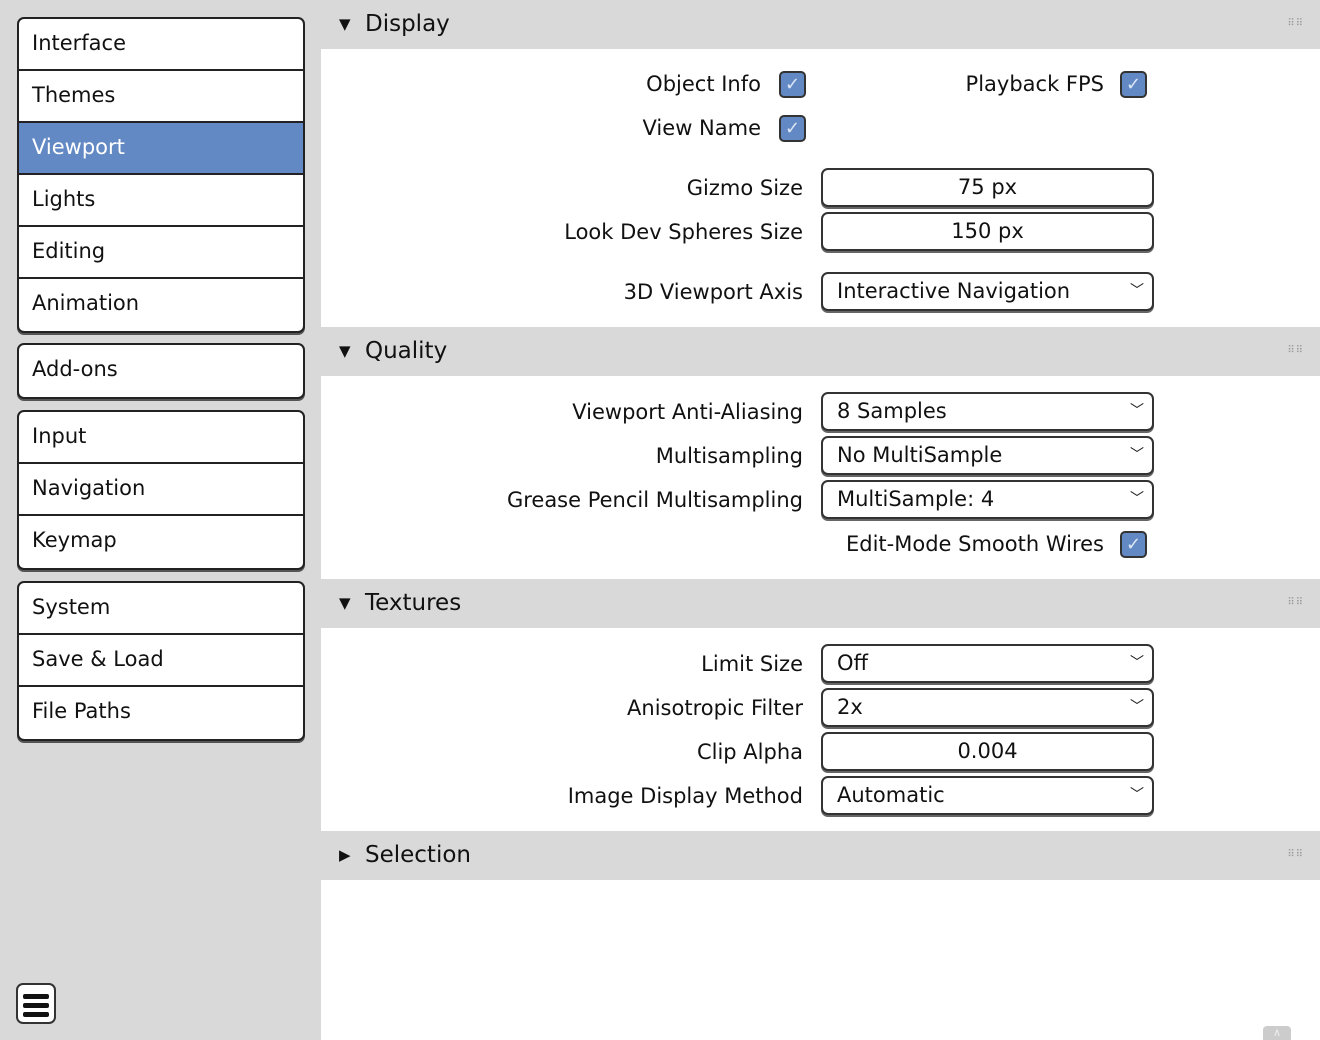 The height and width of the screenshot is (1040, 1320). Describe the element at coordinates (1277, 1033) in the screenshot. I see `scroll-up-button: ∧` at that location.